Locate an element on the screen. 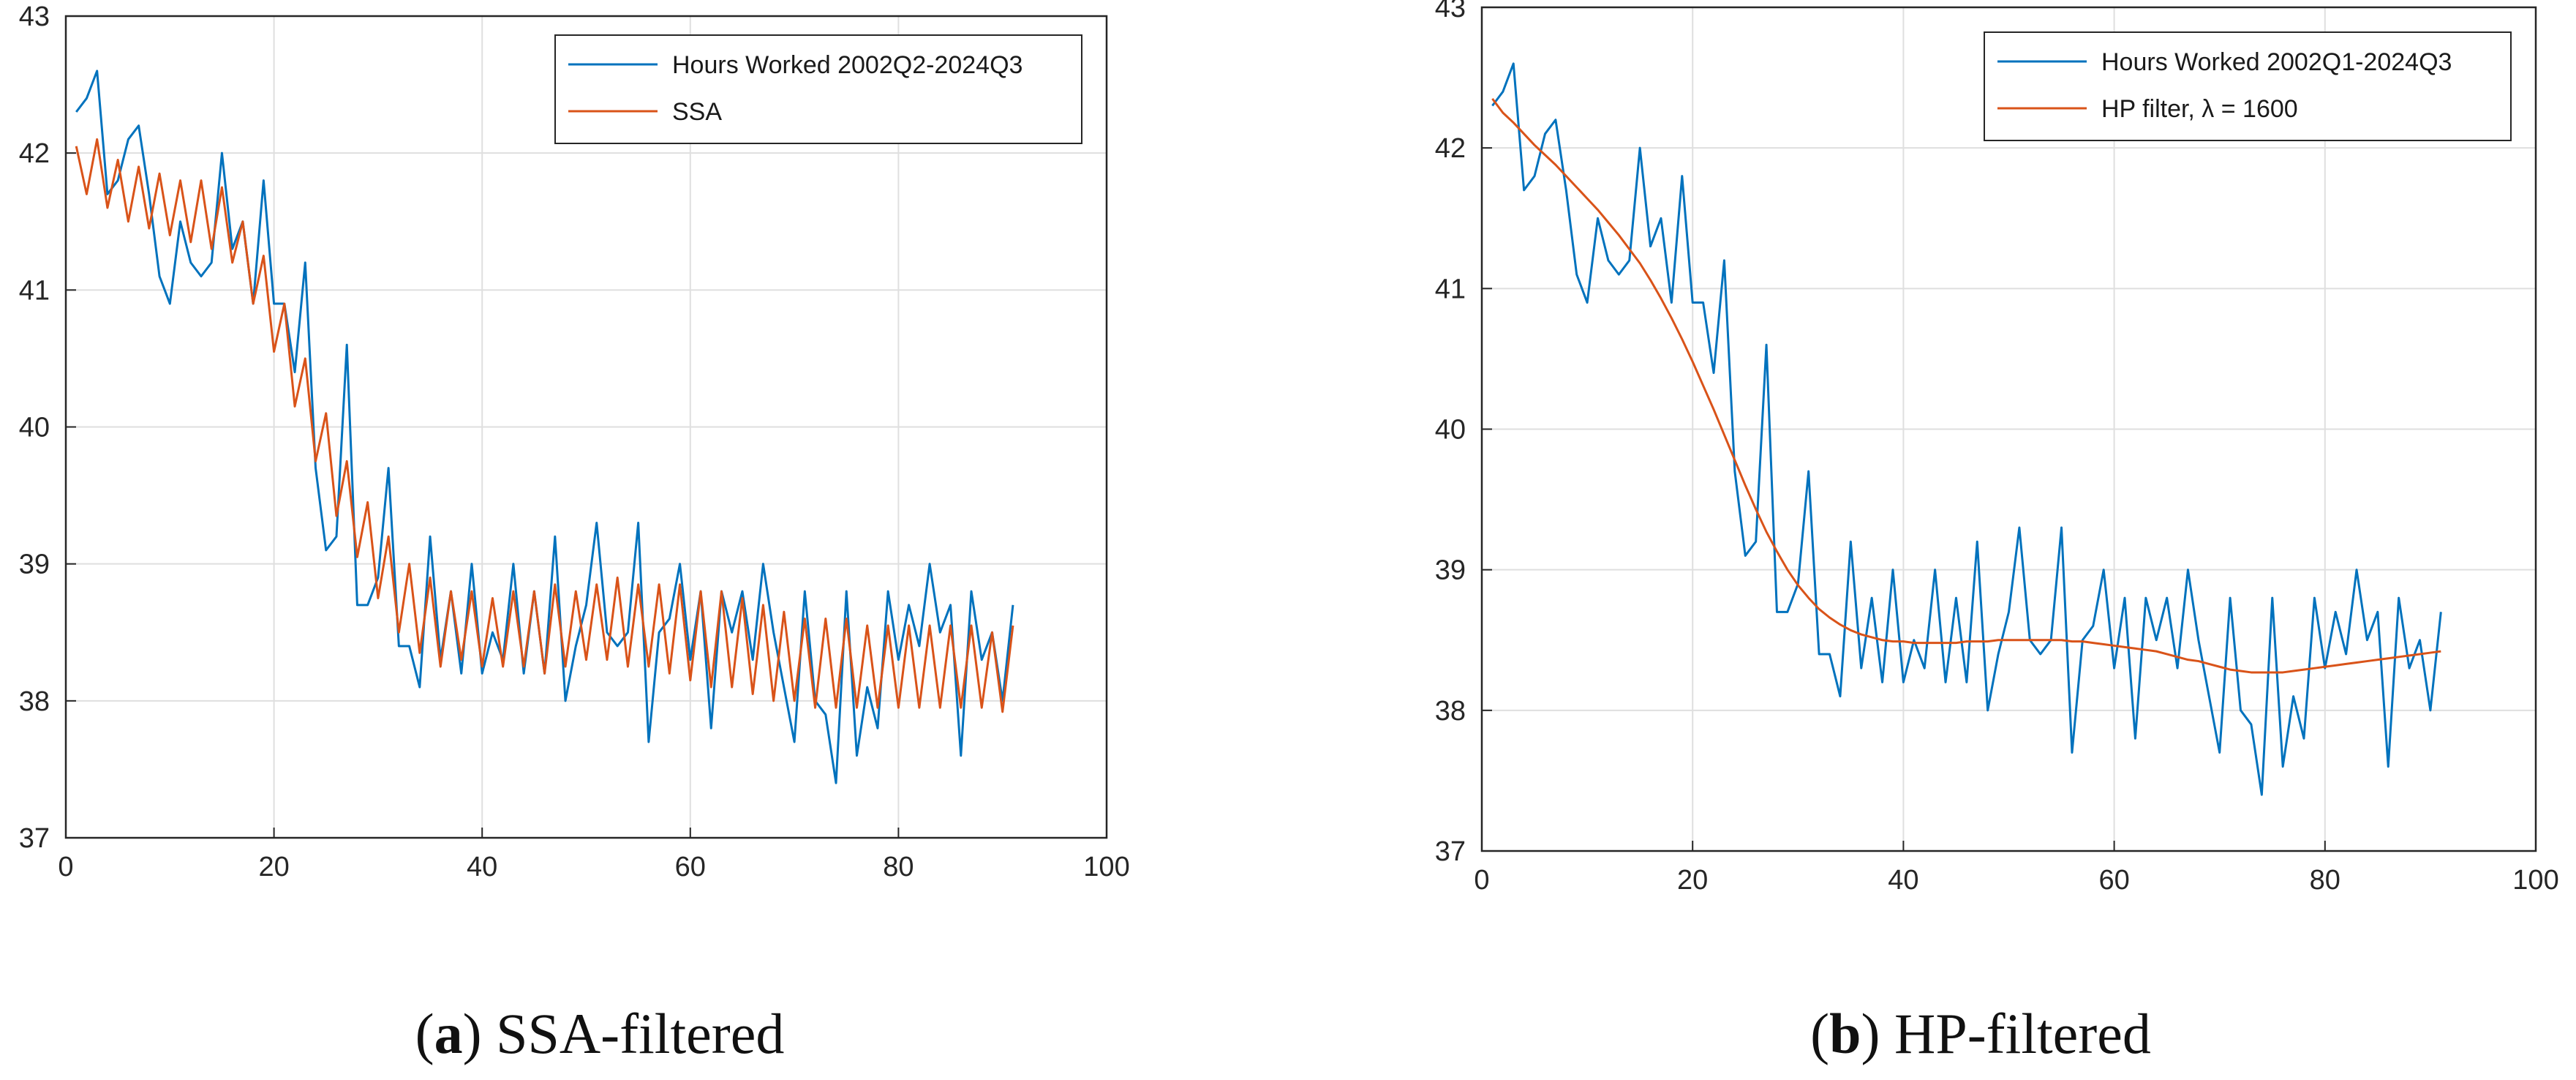 This screenshot has height=1080, width=2576. caption-a-text: SSA-filtered is located at coordinates (640, 1033).